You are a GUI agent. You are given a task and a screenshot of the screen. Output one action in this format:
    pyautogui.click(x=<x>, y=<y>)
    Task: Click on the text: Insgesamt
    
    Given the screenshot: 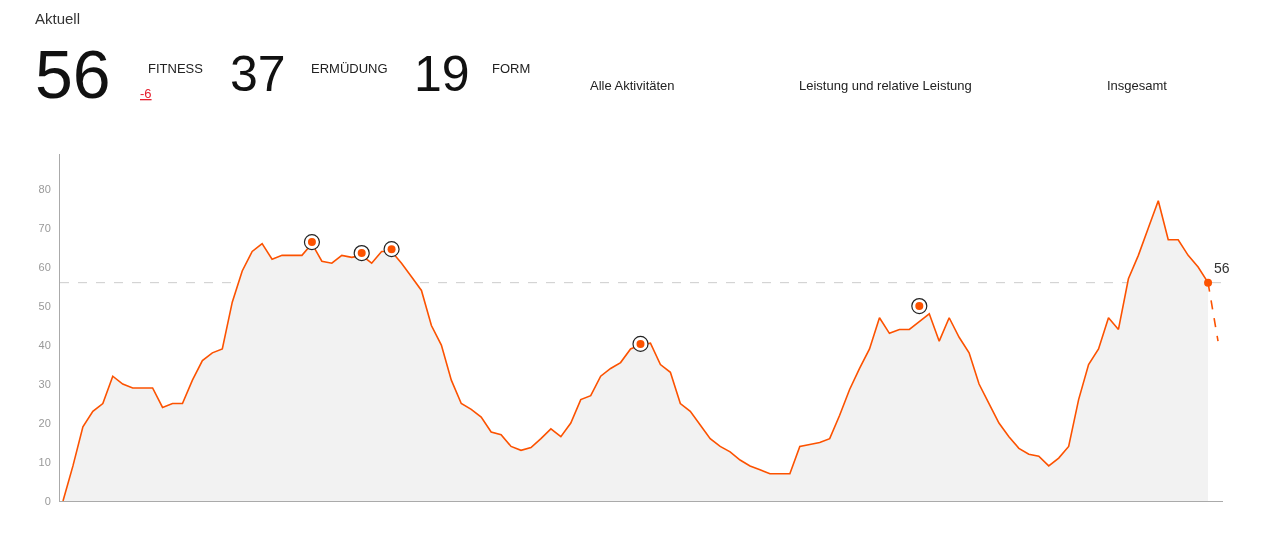 What is the action you would take?
    pyautogui.click(x=1137, y=85)
    